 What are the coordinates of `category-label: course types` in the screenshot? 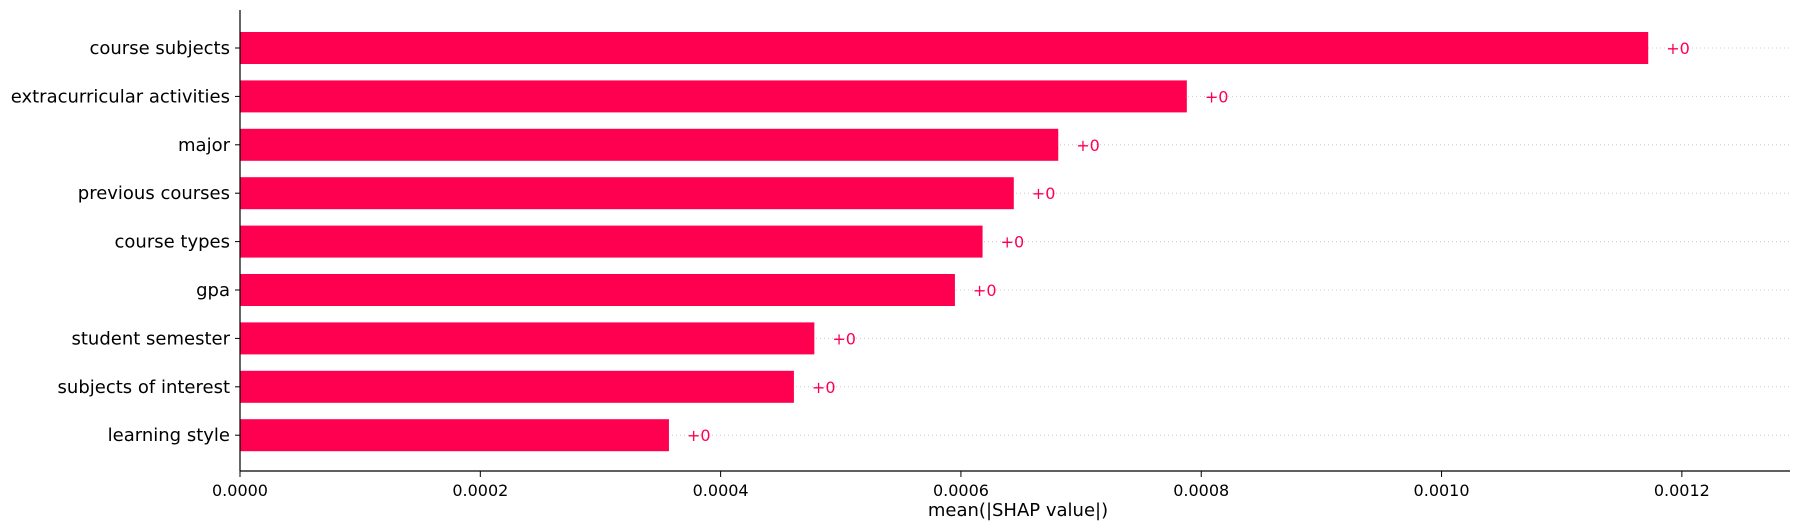 It's located at (172, 242).